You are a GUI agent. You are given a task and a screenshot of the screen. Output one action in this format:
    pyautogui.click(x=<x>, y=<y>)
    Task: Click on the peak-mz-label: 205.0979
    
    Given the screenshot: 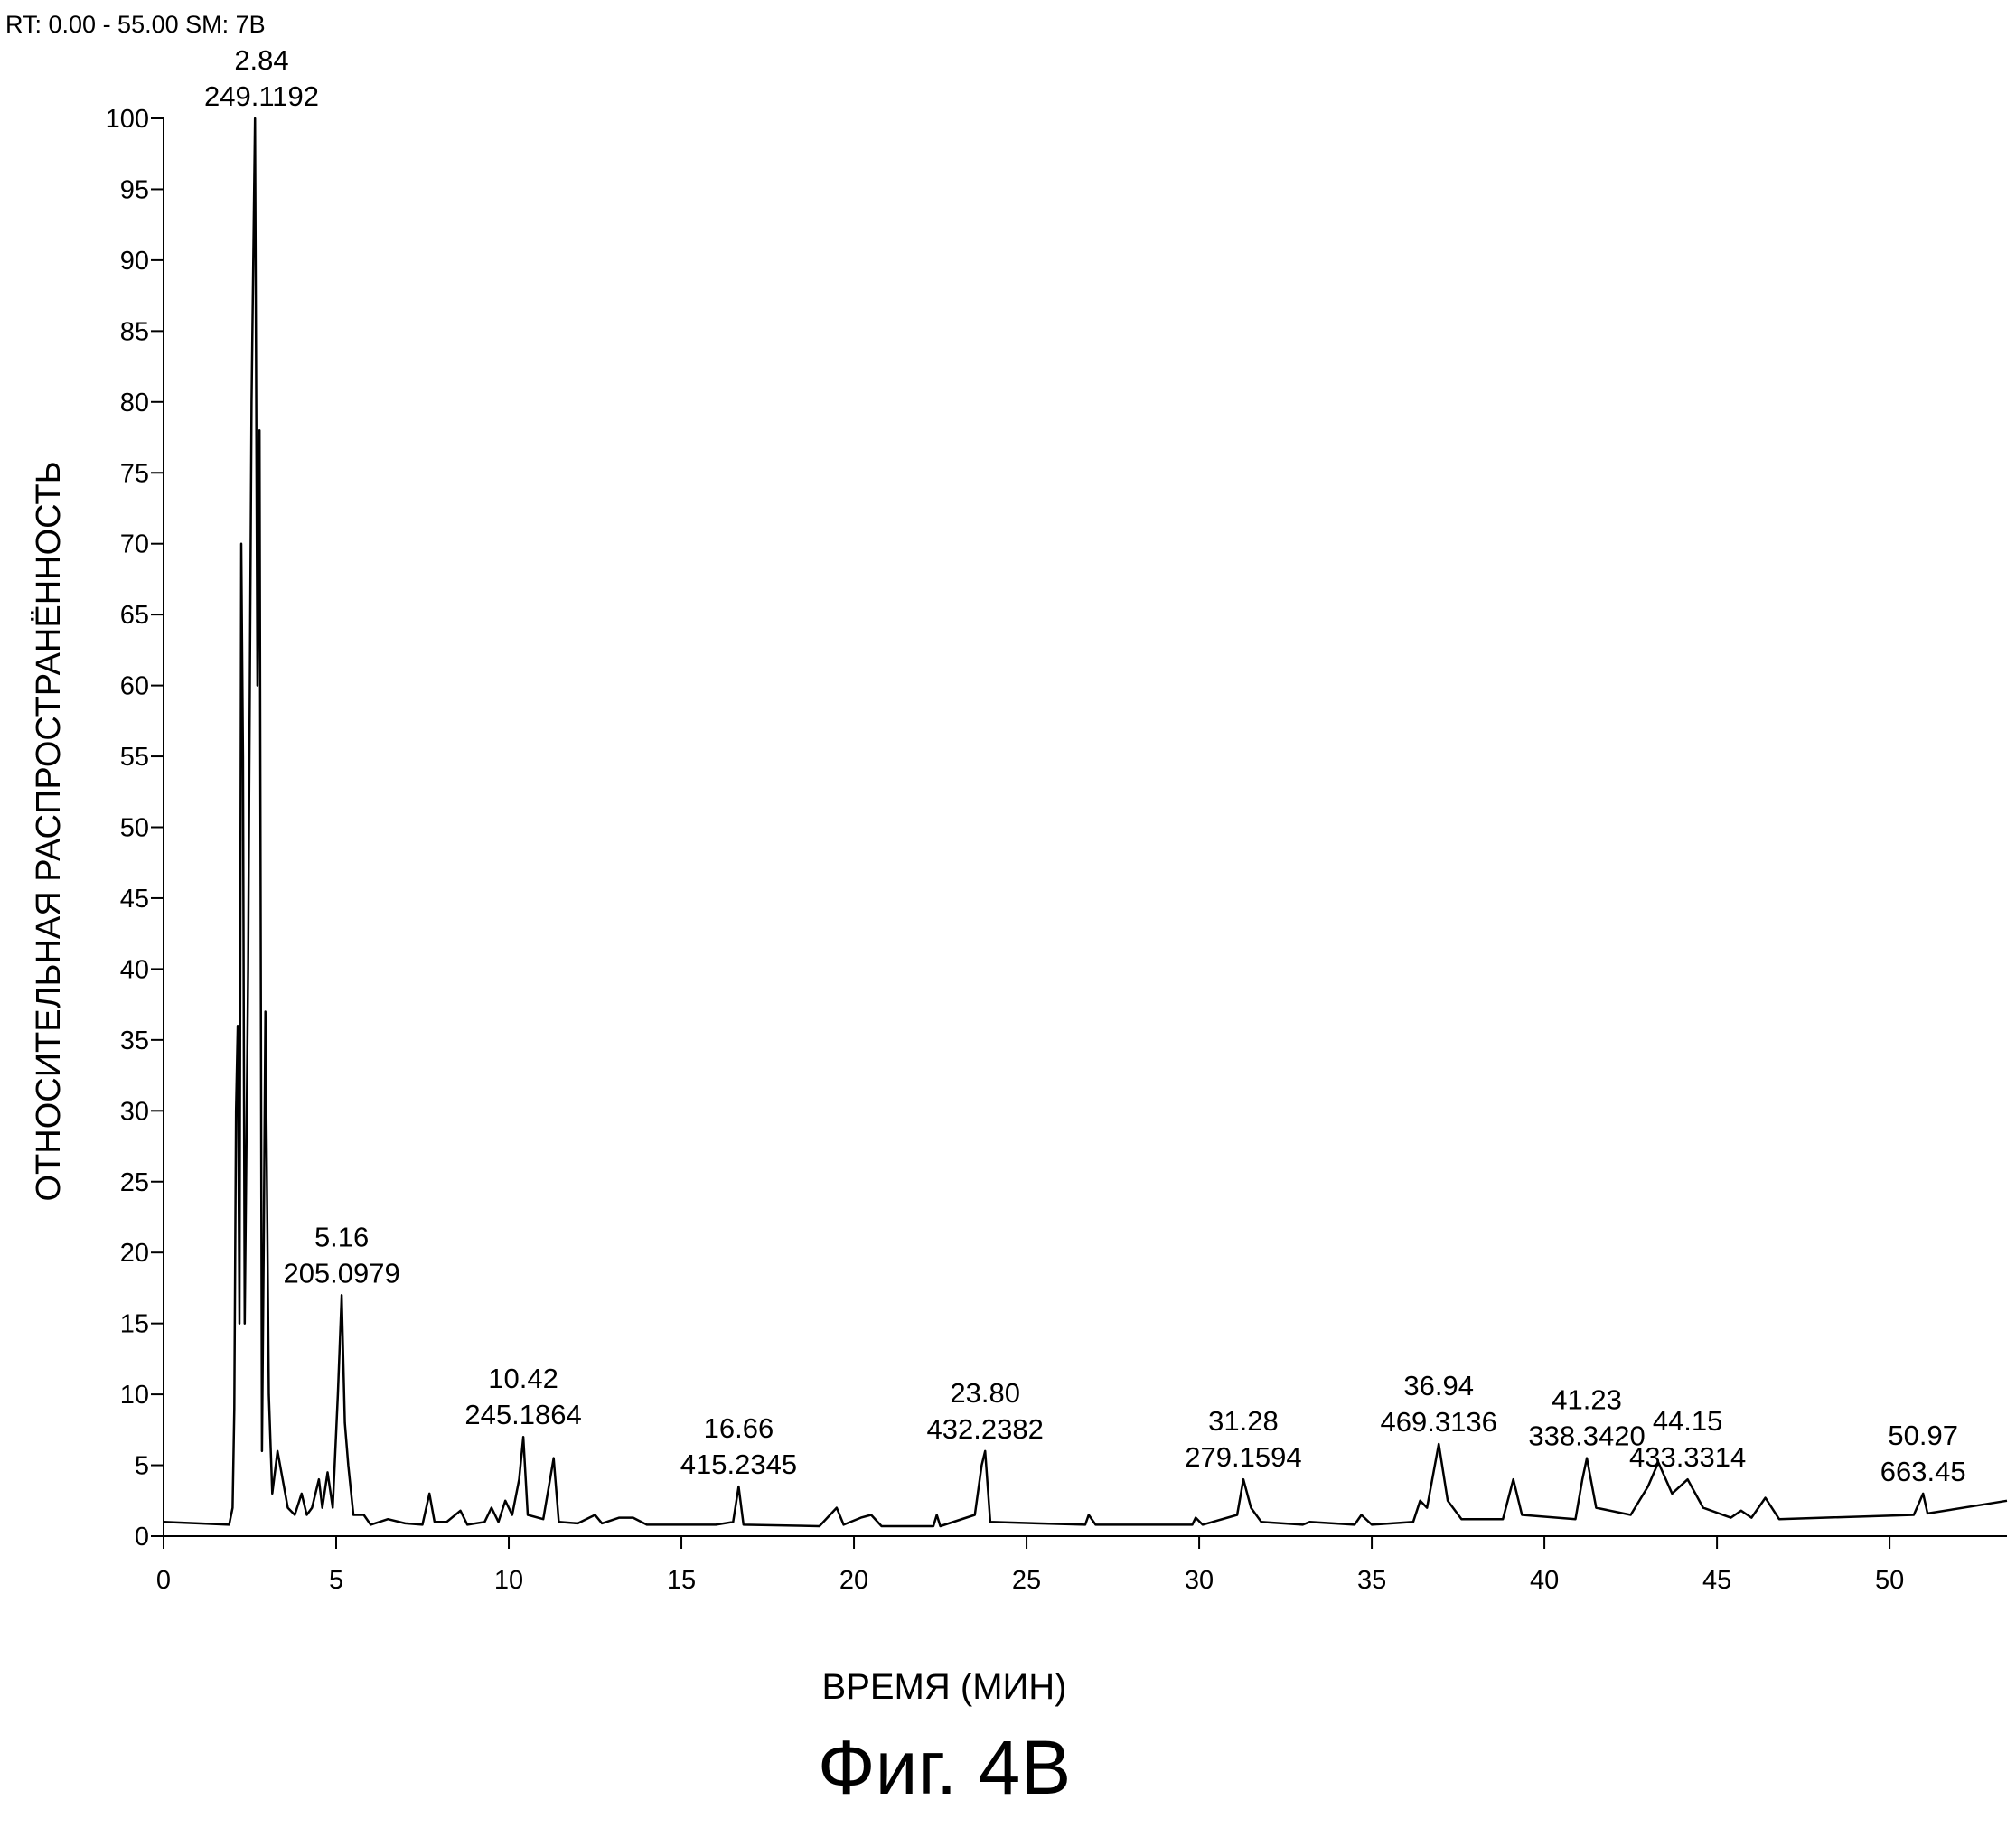 What is the action you would take?
    pyautogui.click(x=341, y=1273)
    